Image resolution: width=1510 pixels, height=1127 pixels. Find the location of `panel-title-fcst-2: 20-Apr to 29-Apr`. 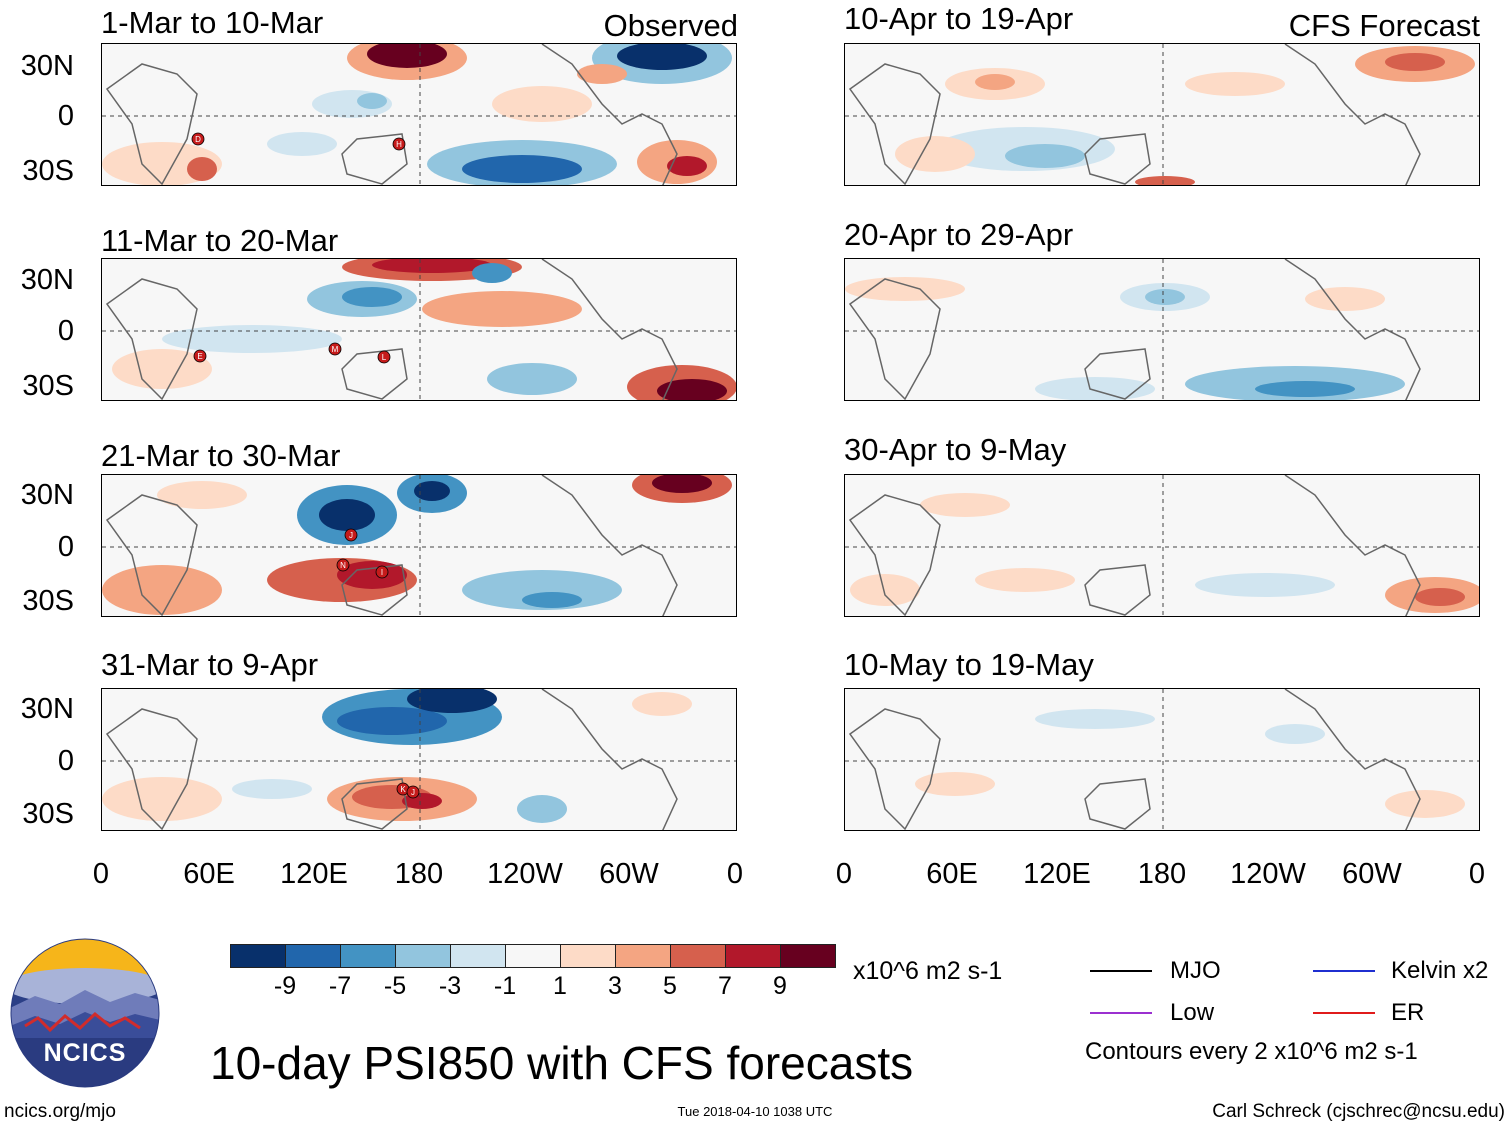

panel-title-fcst-2: 20-Apr to 29-Apr is located at coordinates (959, 234).